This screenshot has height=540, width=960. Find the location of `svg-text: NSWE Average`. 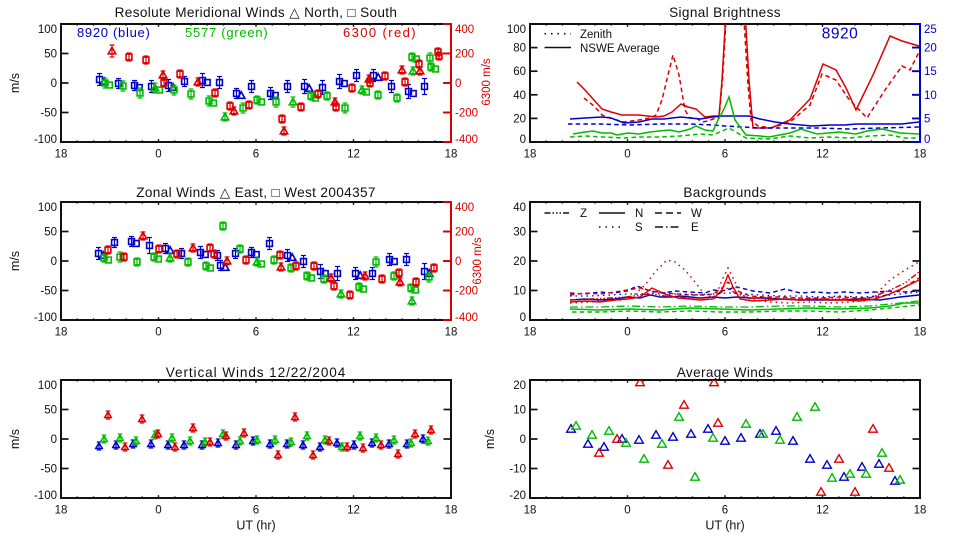

svg-text: NSWE Average is located at coordinates (620, 49).